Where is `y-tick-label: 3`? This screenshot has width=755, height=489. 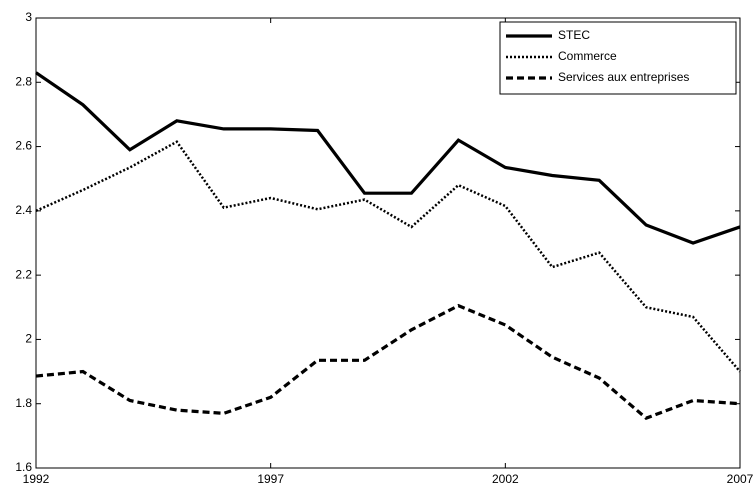
y-tick-label: 3 is located at coordinates (28, 17).